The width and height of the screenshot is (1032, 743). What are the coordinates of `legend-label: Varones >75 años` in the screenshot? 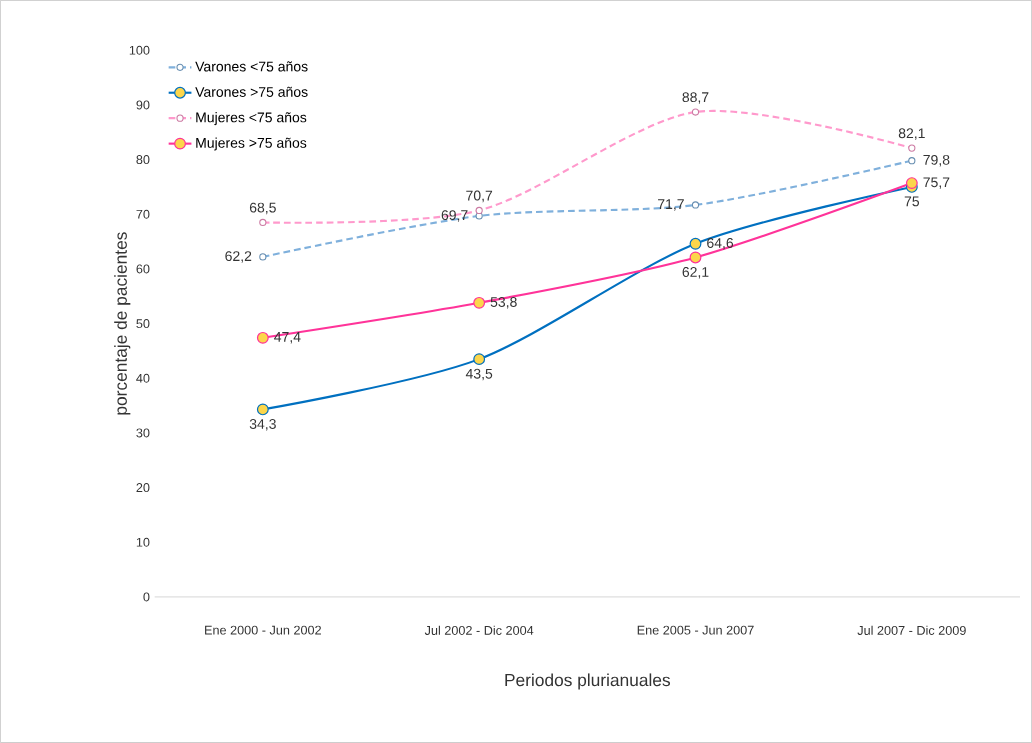 It's located at (251, 91).